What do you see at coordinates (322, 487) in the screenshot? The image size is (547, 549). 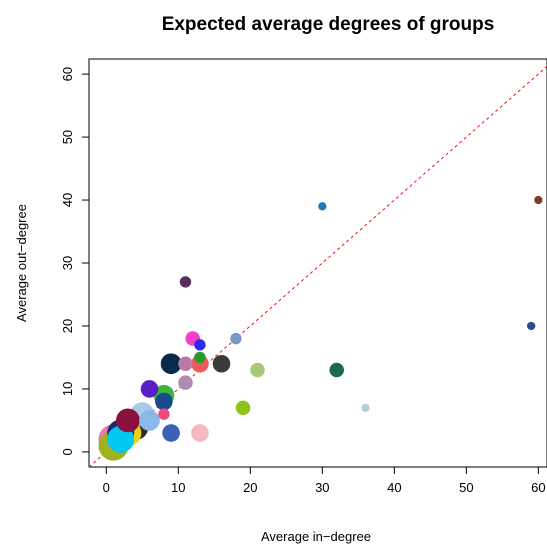 I see `x-tick-label: 30` at bounding box center [322, 487].